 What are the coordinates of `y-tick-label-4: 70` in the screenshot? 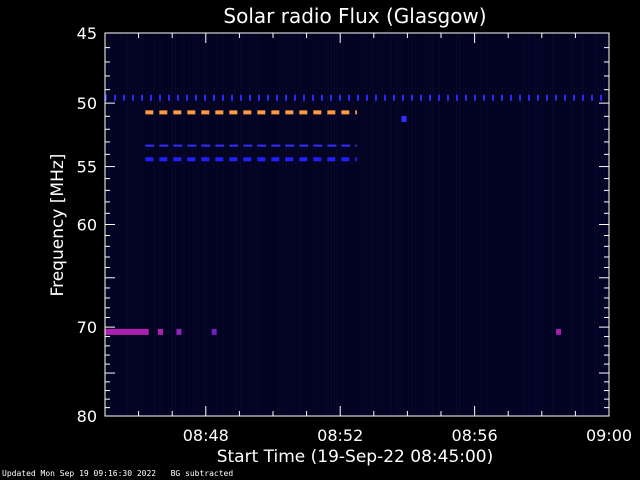 It's located at (87, 327).